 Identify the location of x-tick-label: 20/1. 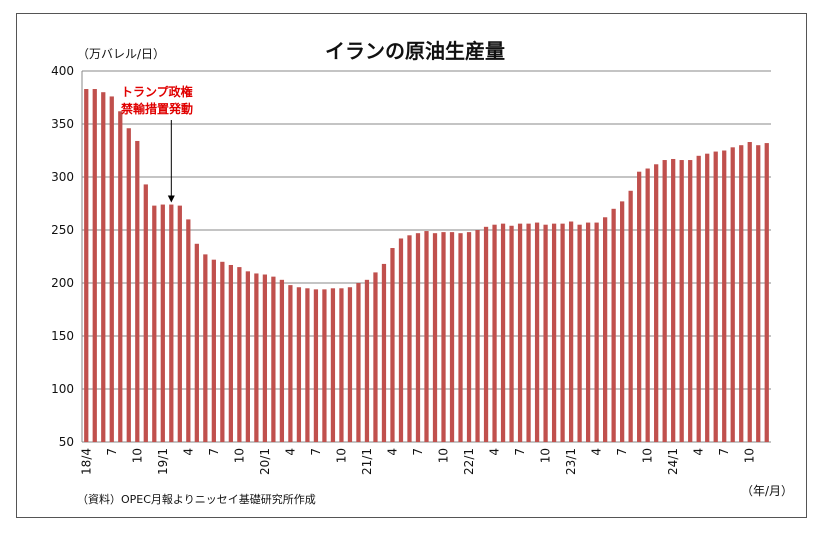
(265, 461).